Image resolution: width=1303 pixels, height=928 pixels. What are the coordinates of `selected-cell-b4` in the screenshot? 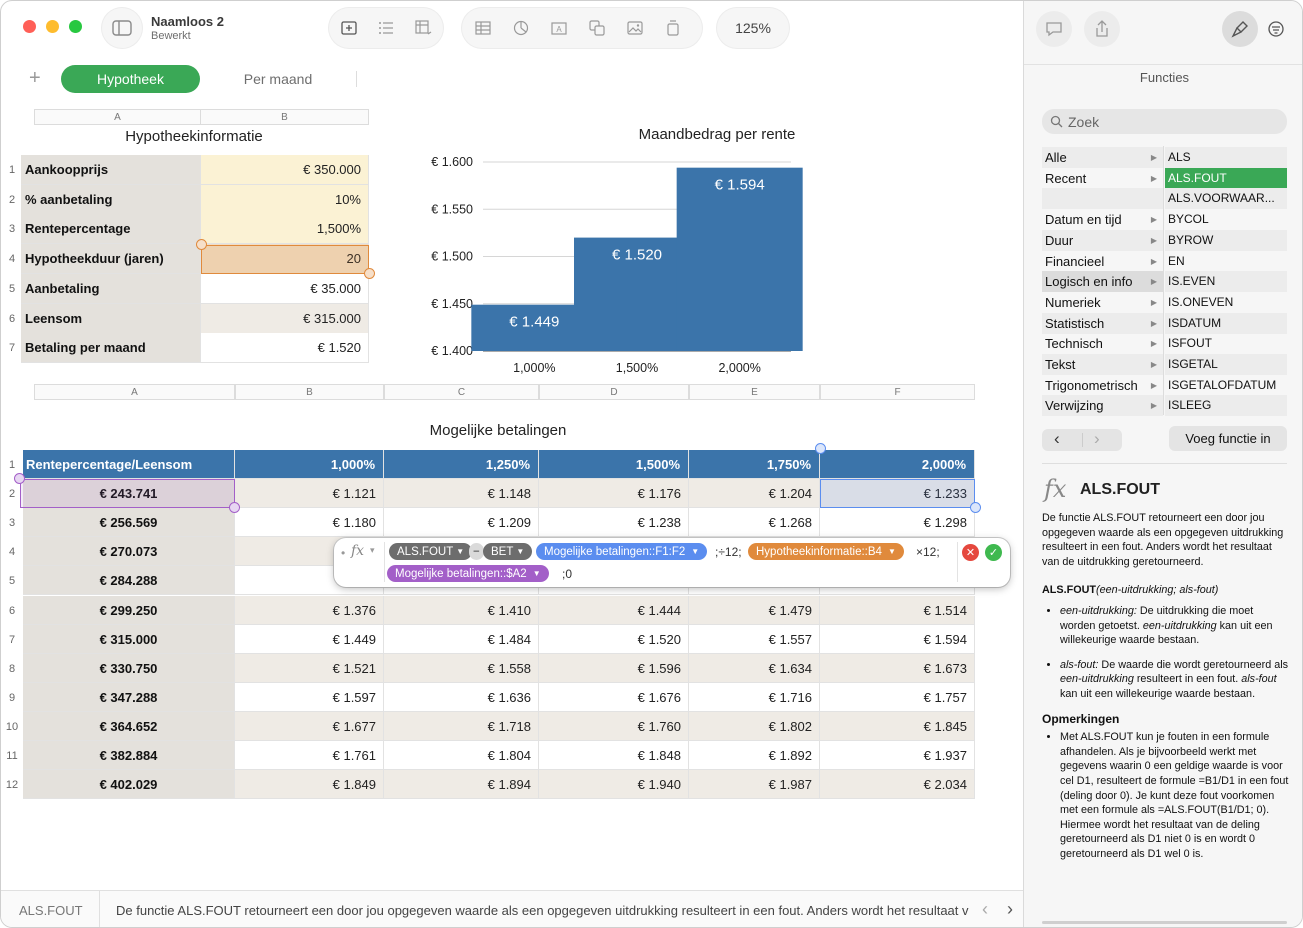 It's located at (285, 259).